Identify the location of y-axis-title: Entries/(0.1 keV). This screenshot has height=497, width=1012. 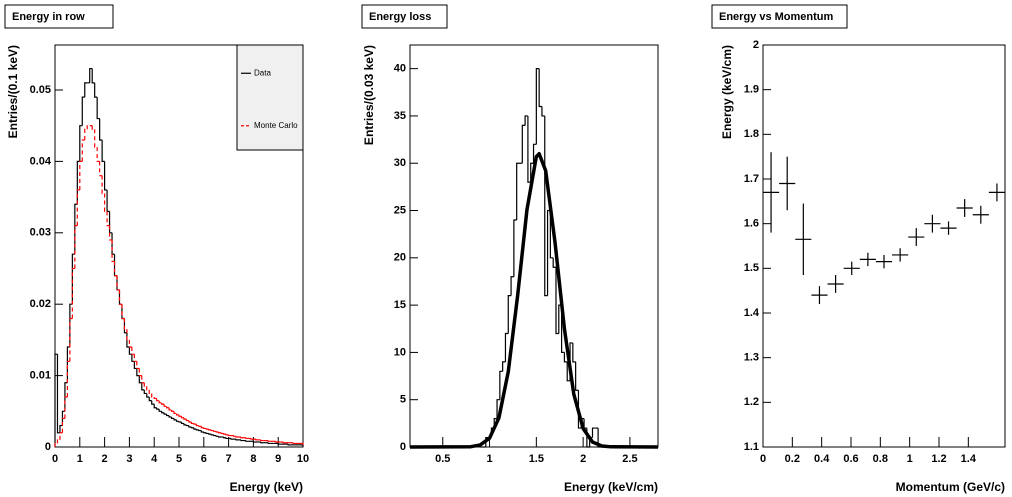
(13, 91).